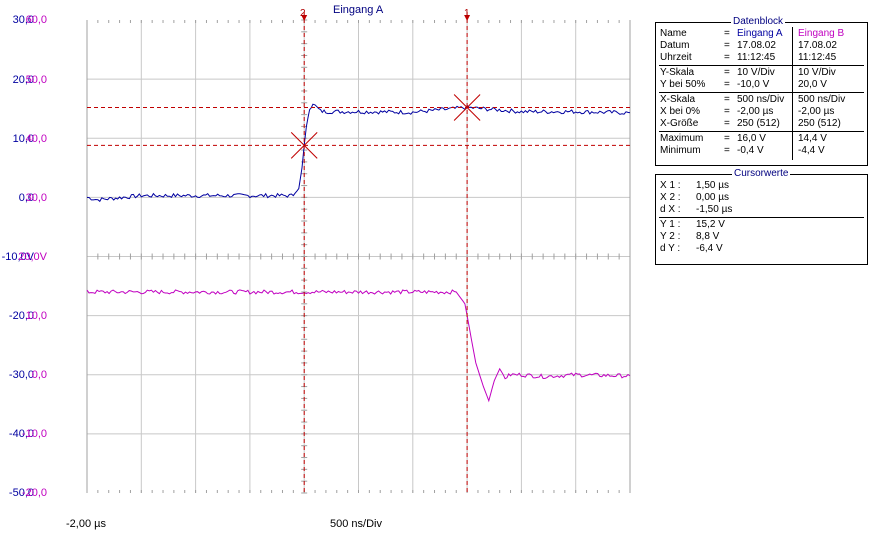 This screenshot has height=535, width=871. Describe the element at coordinates (811, 150) in the screenshot. I see `row-value-b: -4,4 V` at that location.